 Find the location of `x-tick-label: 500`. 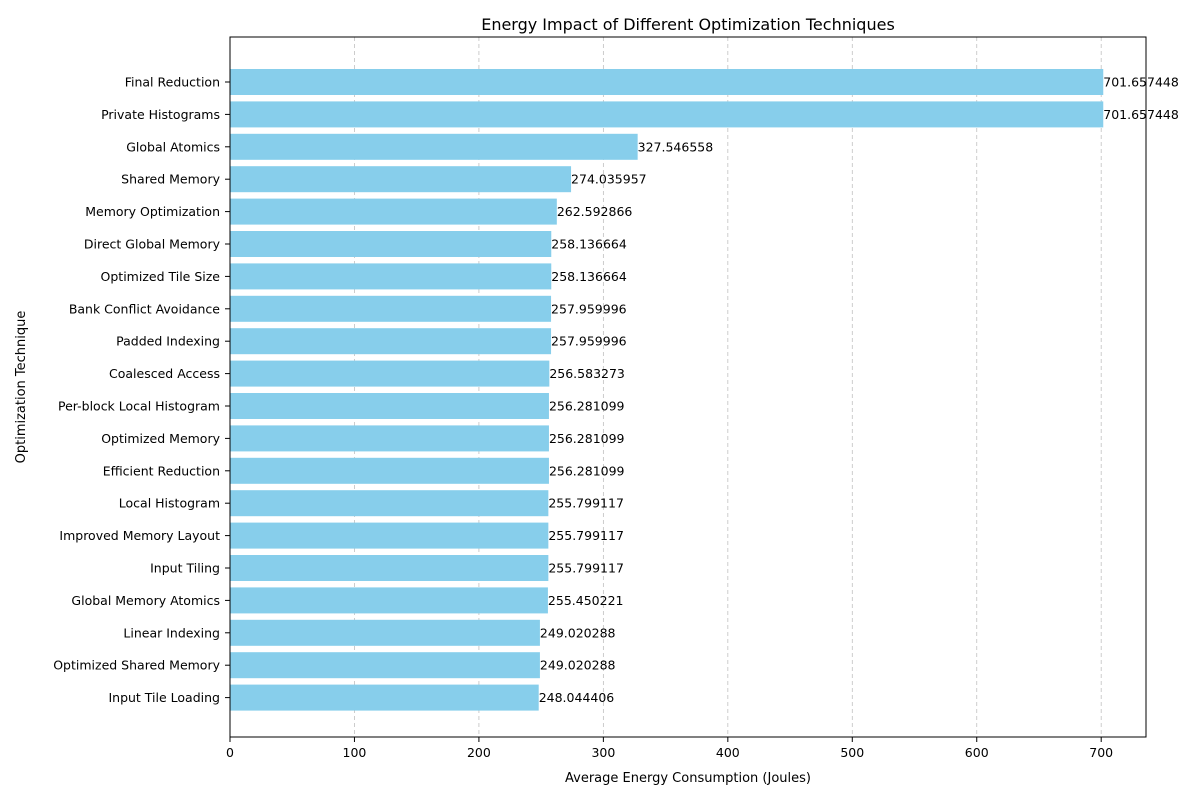

x-tick-label: 500 is located at coordinates (852, 752).